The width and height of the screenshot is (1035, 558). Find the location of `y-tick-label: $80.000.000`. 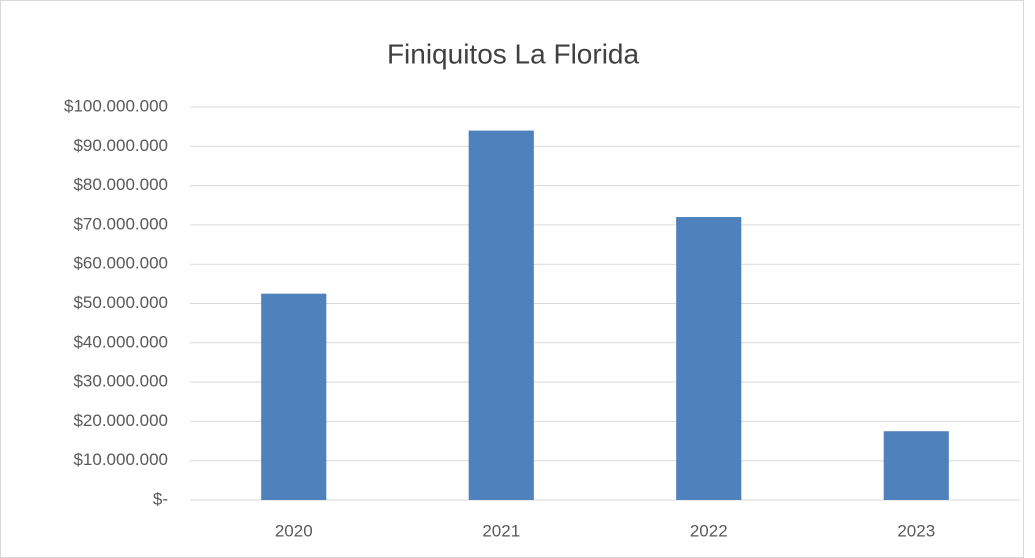

y-tick-label: $80.000.000 is located at coordinates (120, 184).